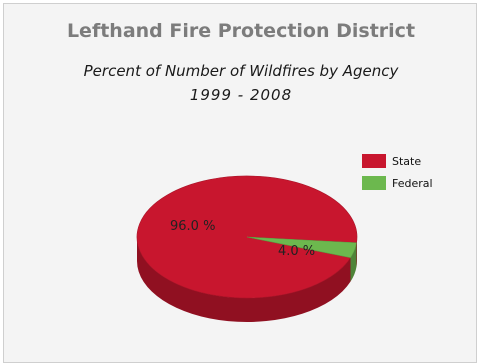  I want to click on data-label-federal: 4.0 %, so click(296, 251).